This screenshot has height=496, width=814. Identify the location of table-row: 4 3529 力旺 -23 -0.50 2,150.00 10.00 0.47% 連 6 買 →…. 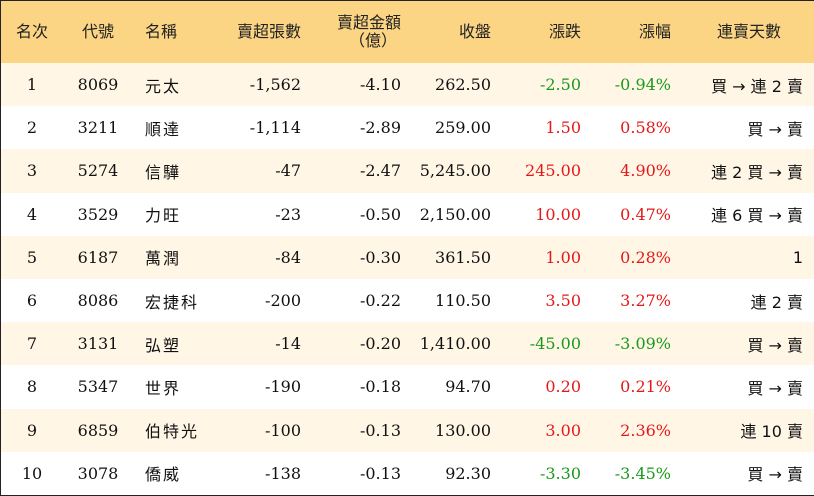
(407, 214).